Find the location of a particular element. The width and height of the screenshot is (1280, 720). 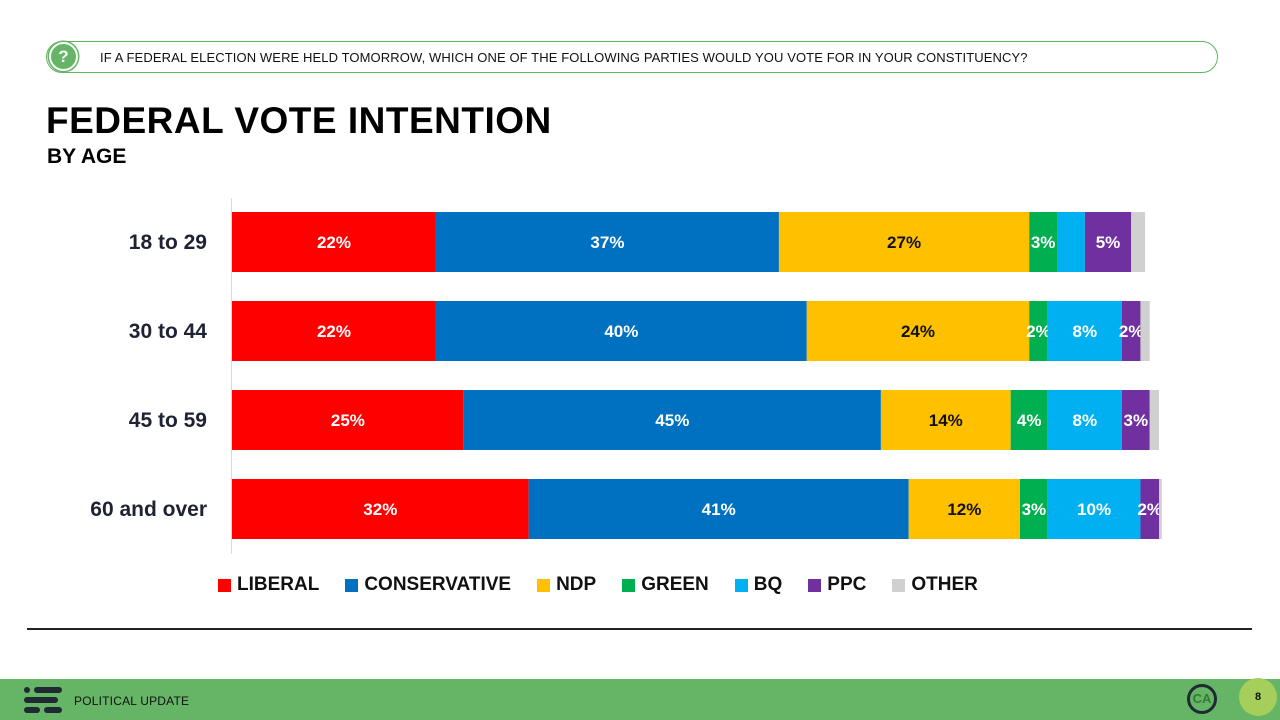

data-label: 32% is located at coordinates (380, 509).